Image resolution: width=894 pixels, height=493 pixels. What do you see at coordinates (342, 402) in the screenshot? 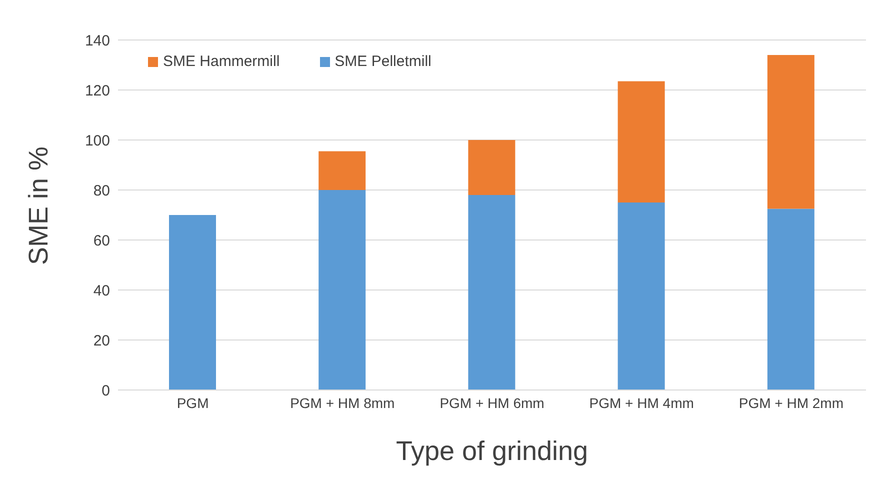
I see `x-tick-label: PGM + HM 8mm` at bounding box center [342, 402].